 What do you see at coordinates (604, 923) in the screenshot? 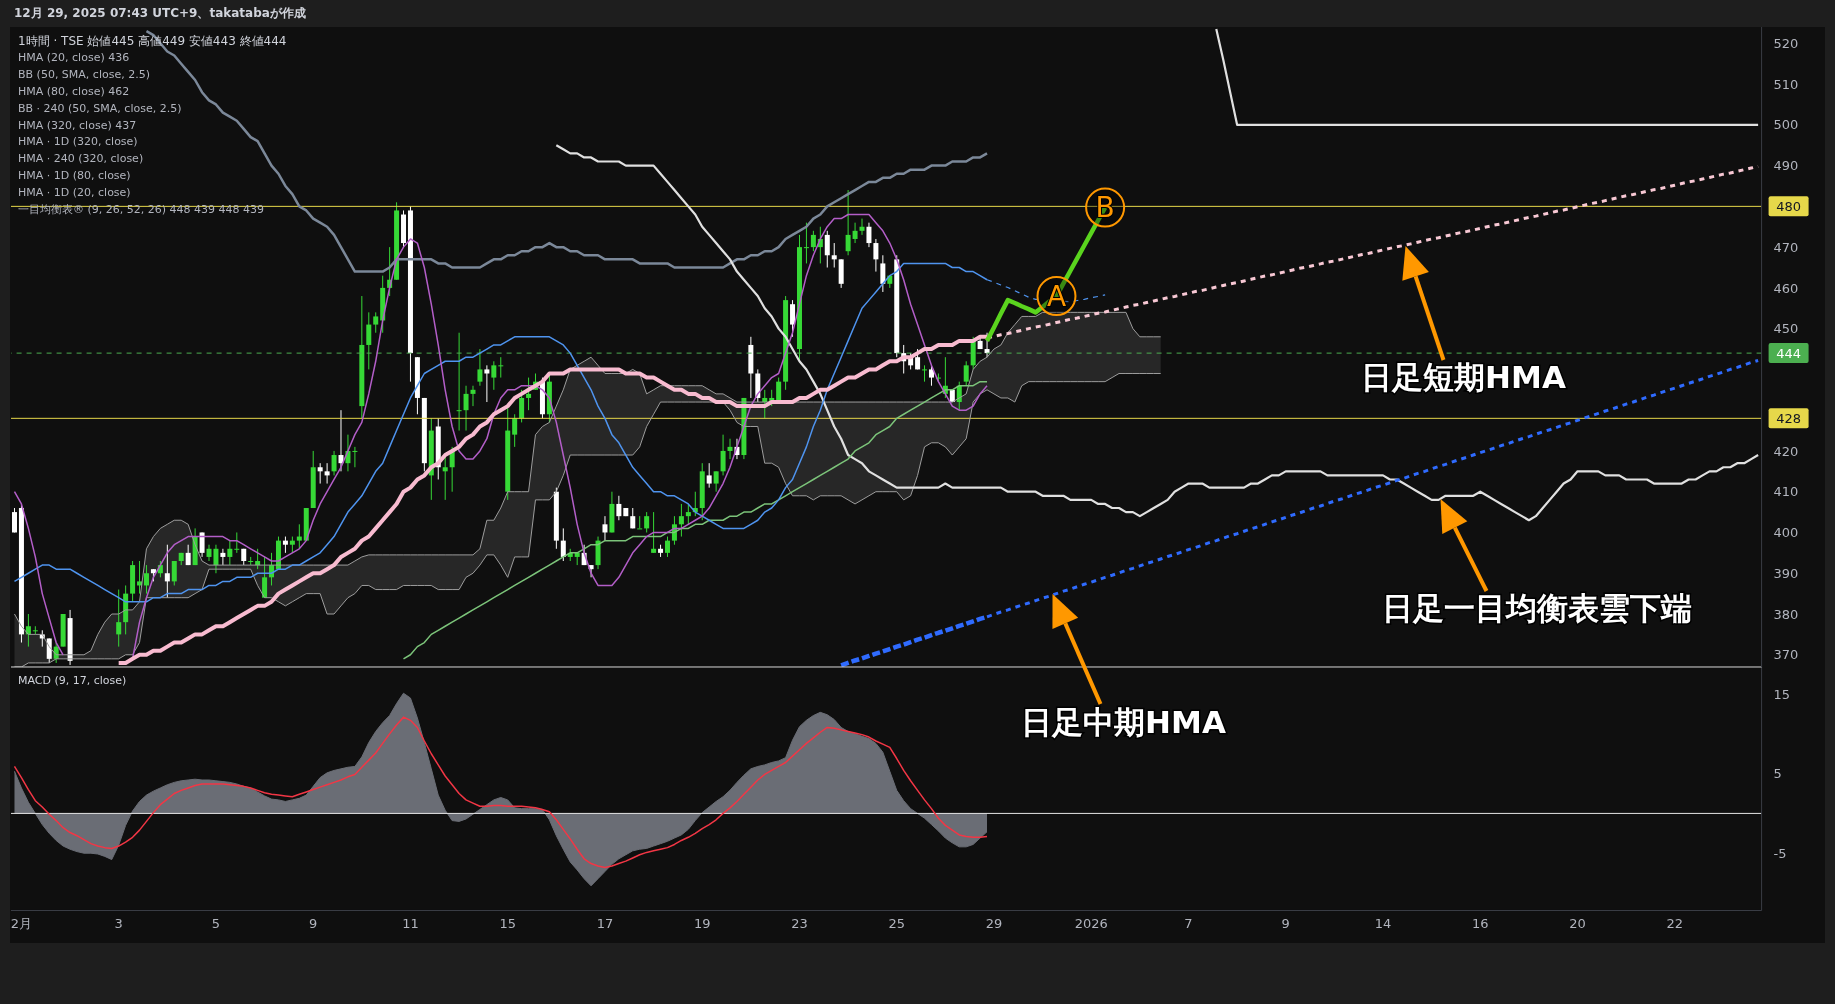
I see `x-tick-label: 17` at bounding box center [604, 923].